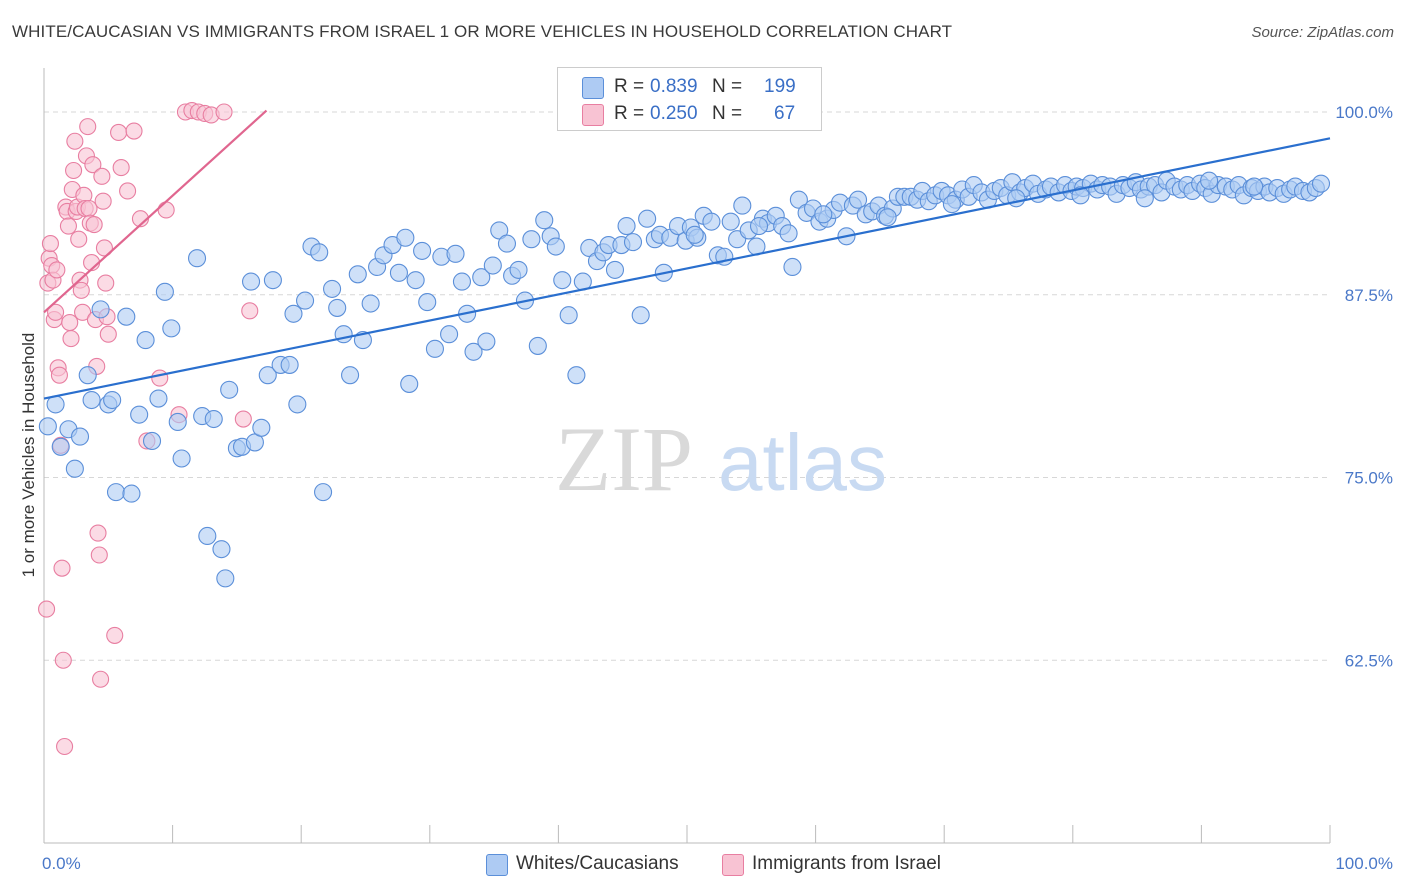 The height and width of the screenshot is (892, 1406). Describe the element at coordinates (497, 865) in the screenshot. I see `legend-swatch-blue` at that location.